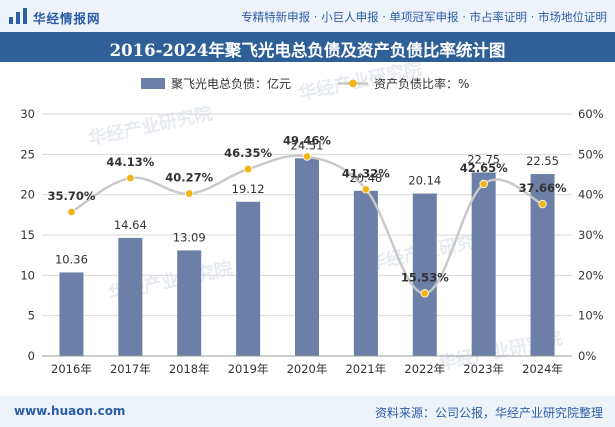  What do you see at coordinates (71, 196) in the screenshot?
I see `ratio-value-label: 35.70%` at bounding box center [71, 196].